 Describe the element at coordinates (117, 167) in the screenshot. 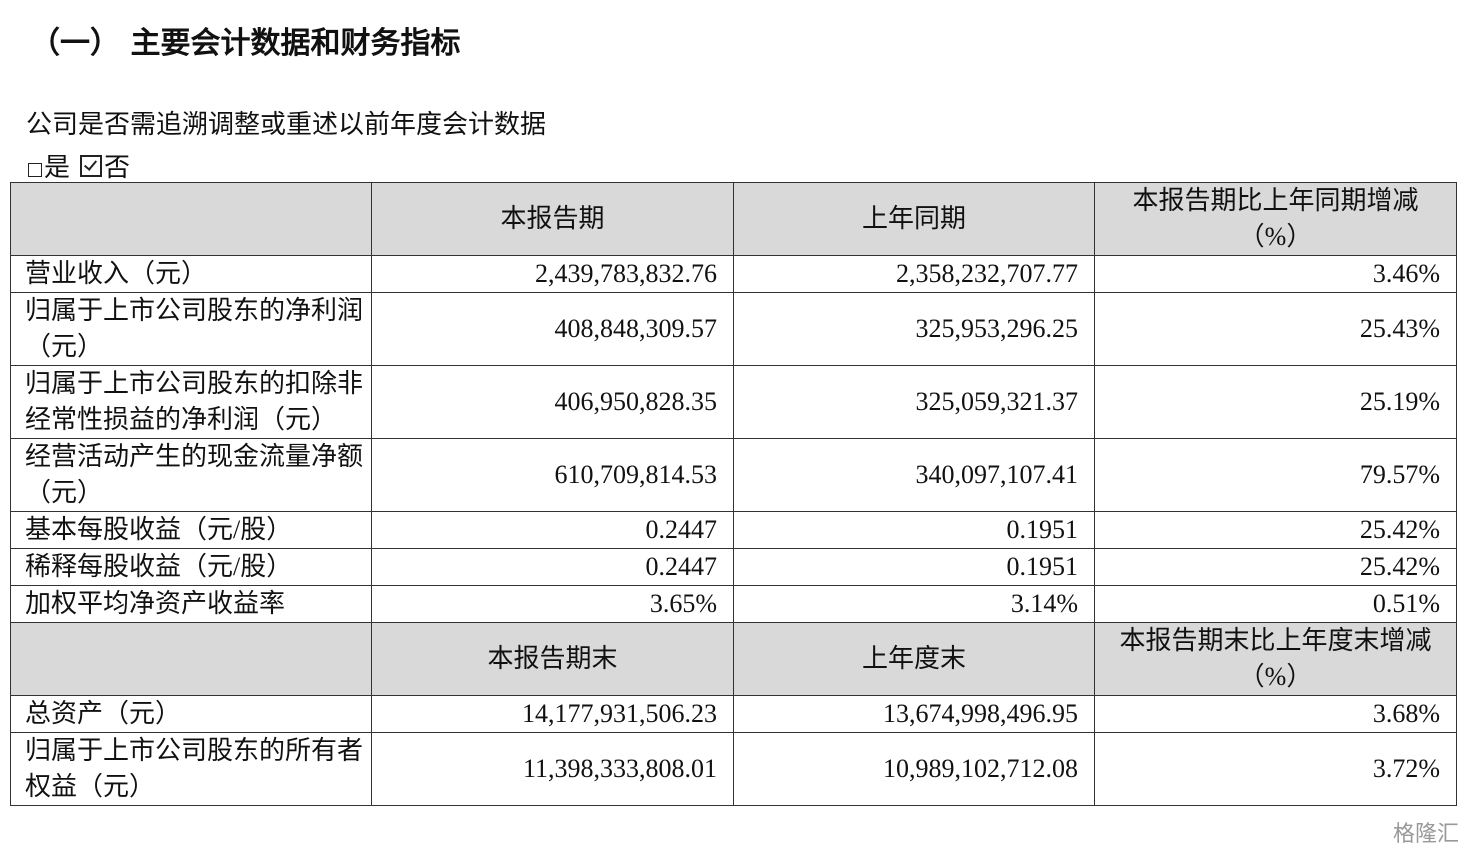

I see `option: 否` at that location.